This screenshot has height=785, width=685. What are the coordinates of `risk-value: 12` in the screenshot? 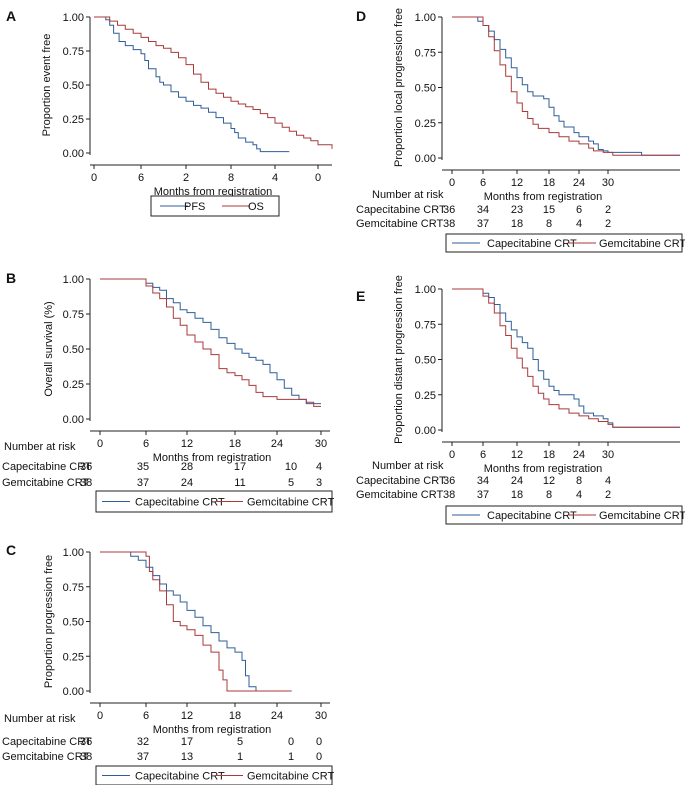 It's located at (549, 481).